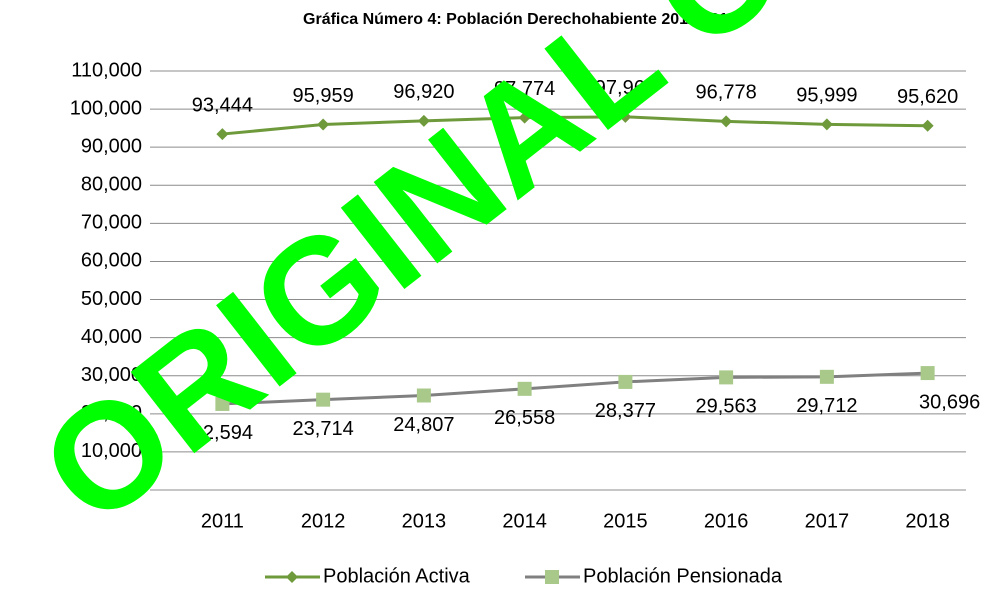 This screenshot has width=987, height=589. What do you see at coordinates (424, 521) in the screenshot?
I see `x-tick-label: 2013` at bounding box center [424, 521].